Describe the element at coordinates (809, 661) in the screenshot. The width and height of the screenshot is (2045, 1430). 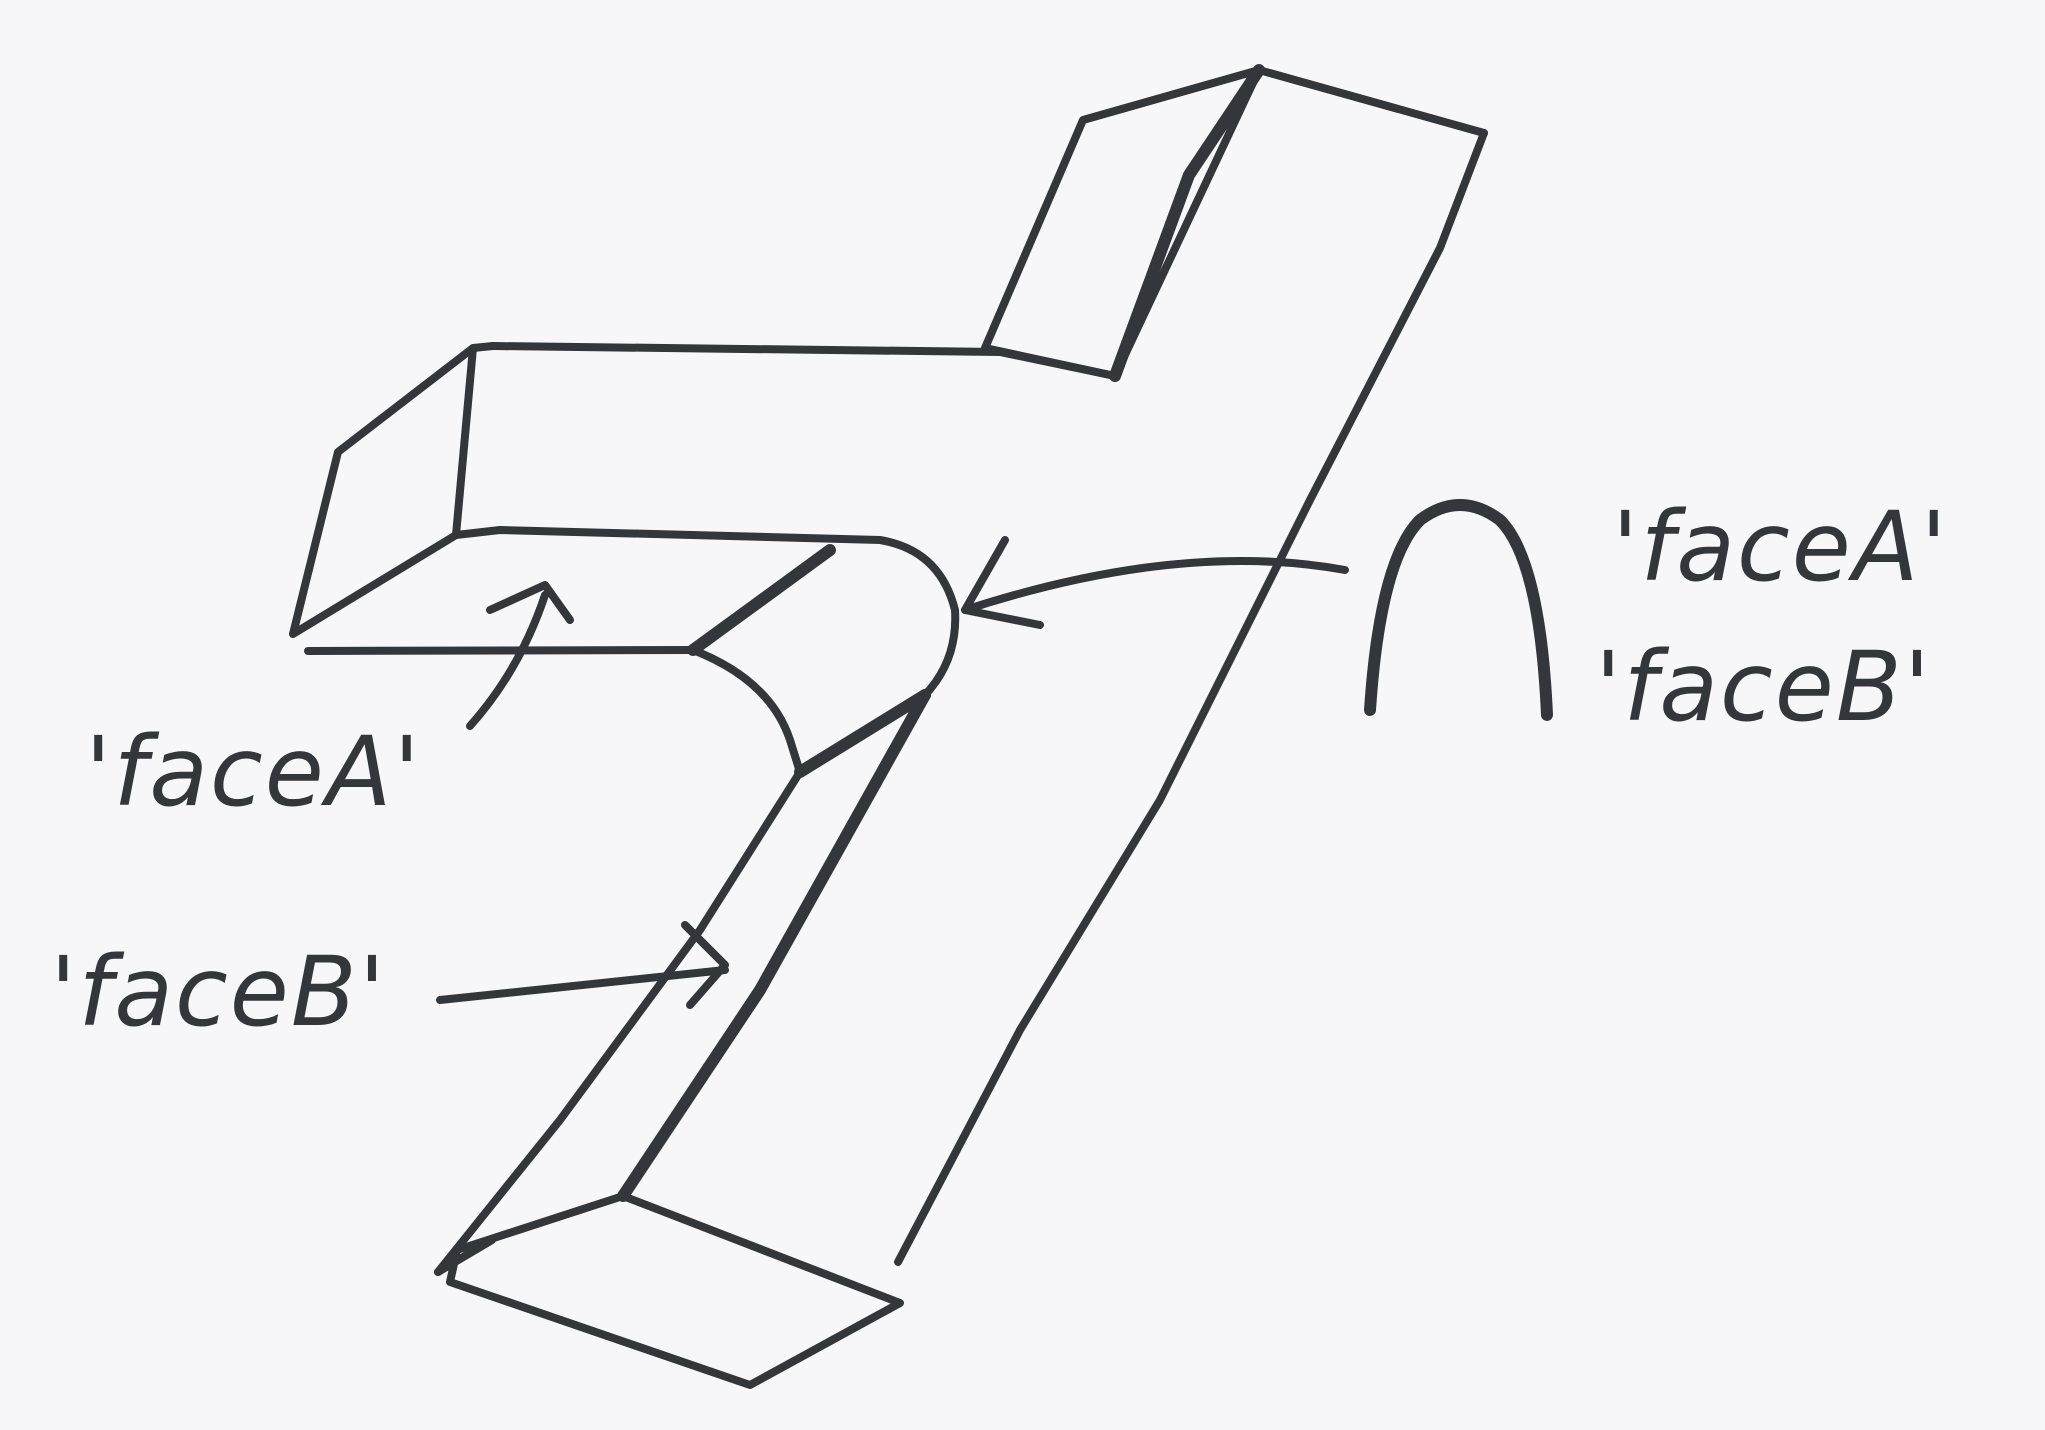
I see `bend-region` at that location.